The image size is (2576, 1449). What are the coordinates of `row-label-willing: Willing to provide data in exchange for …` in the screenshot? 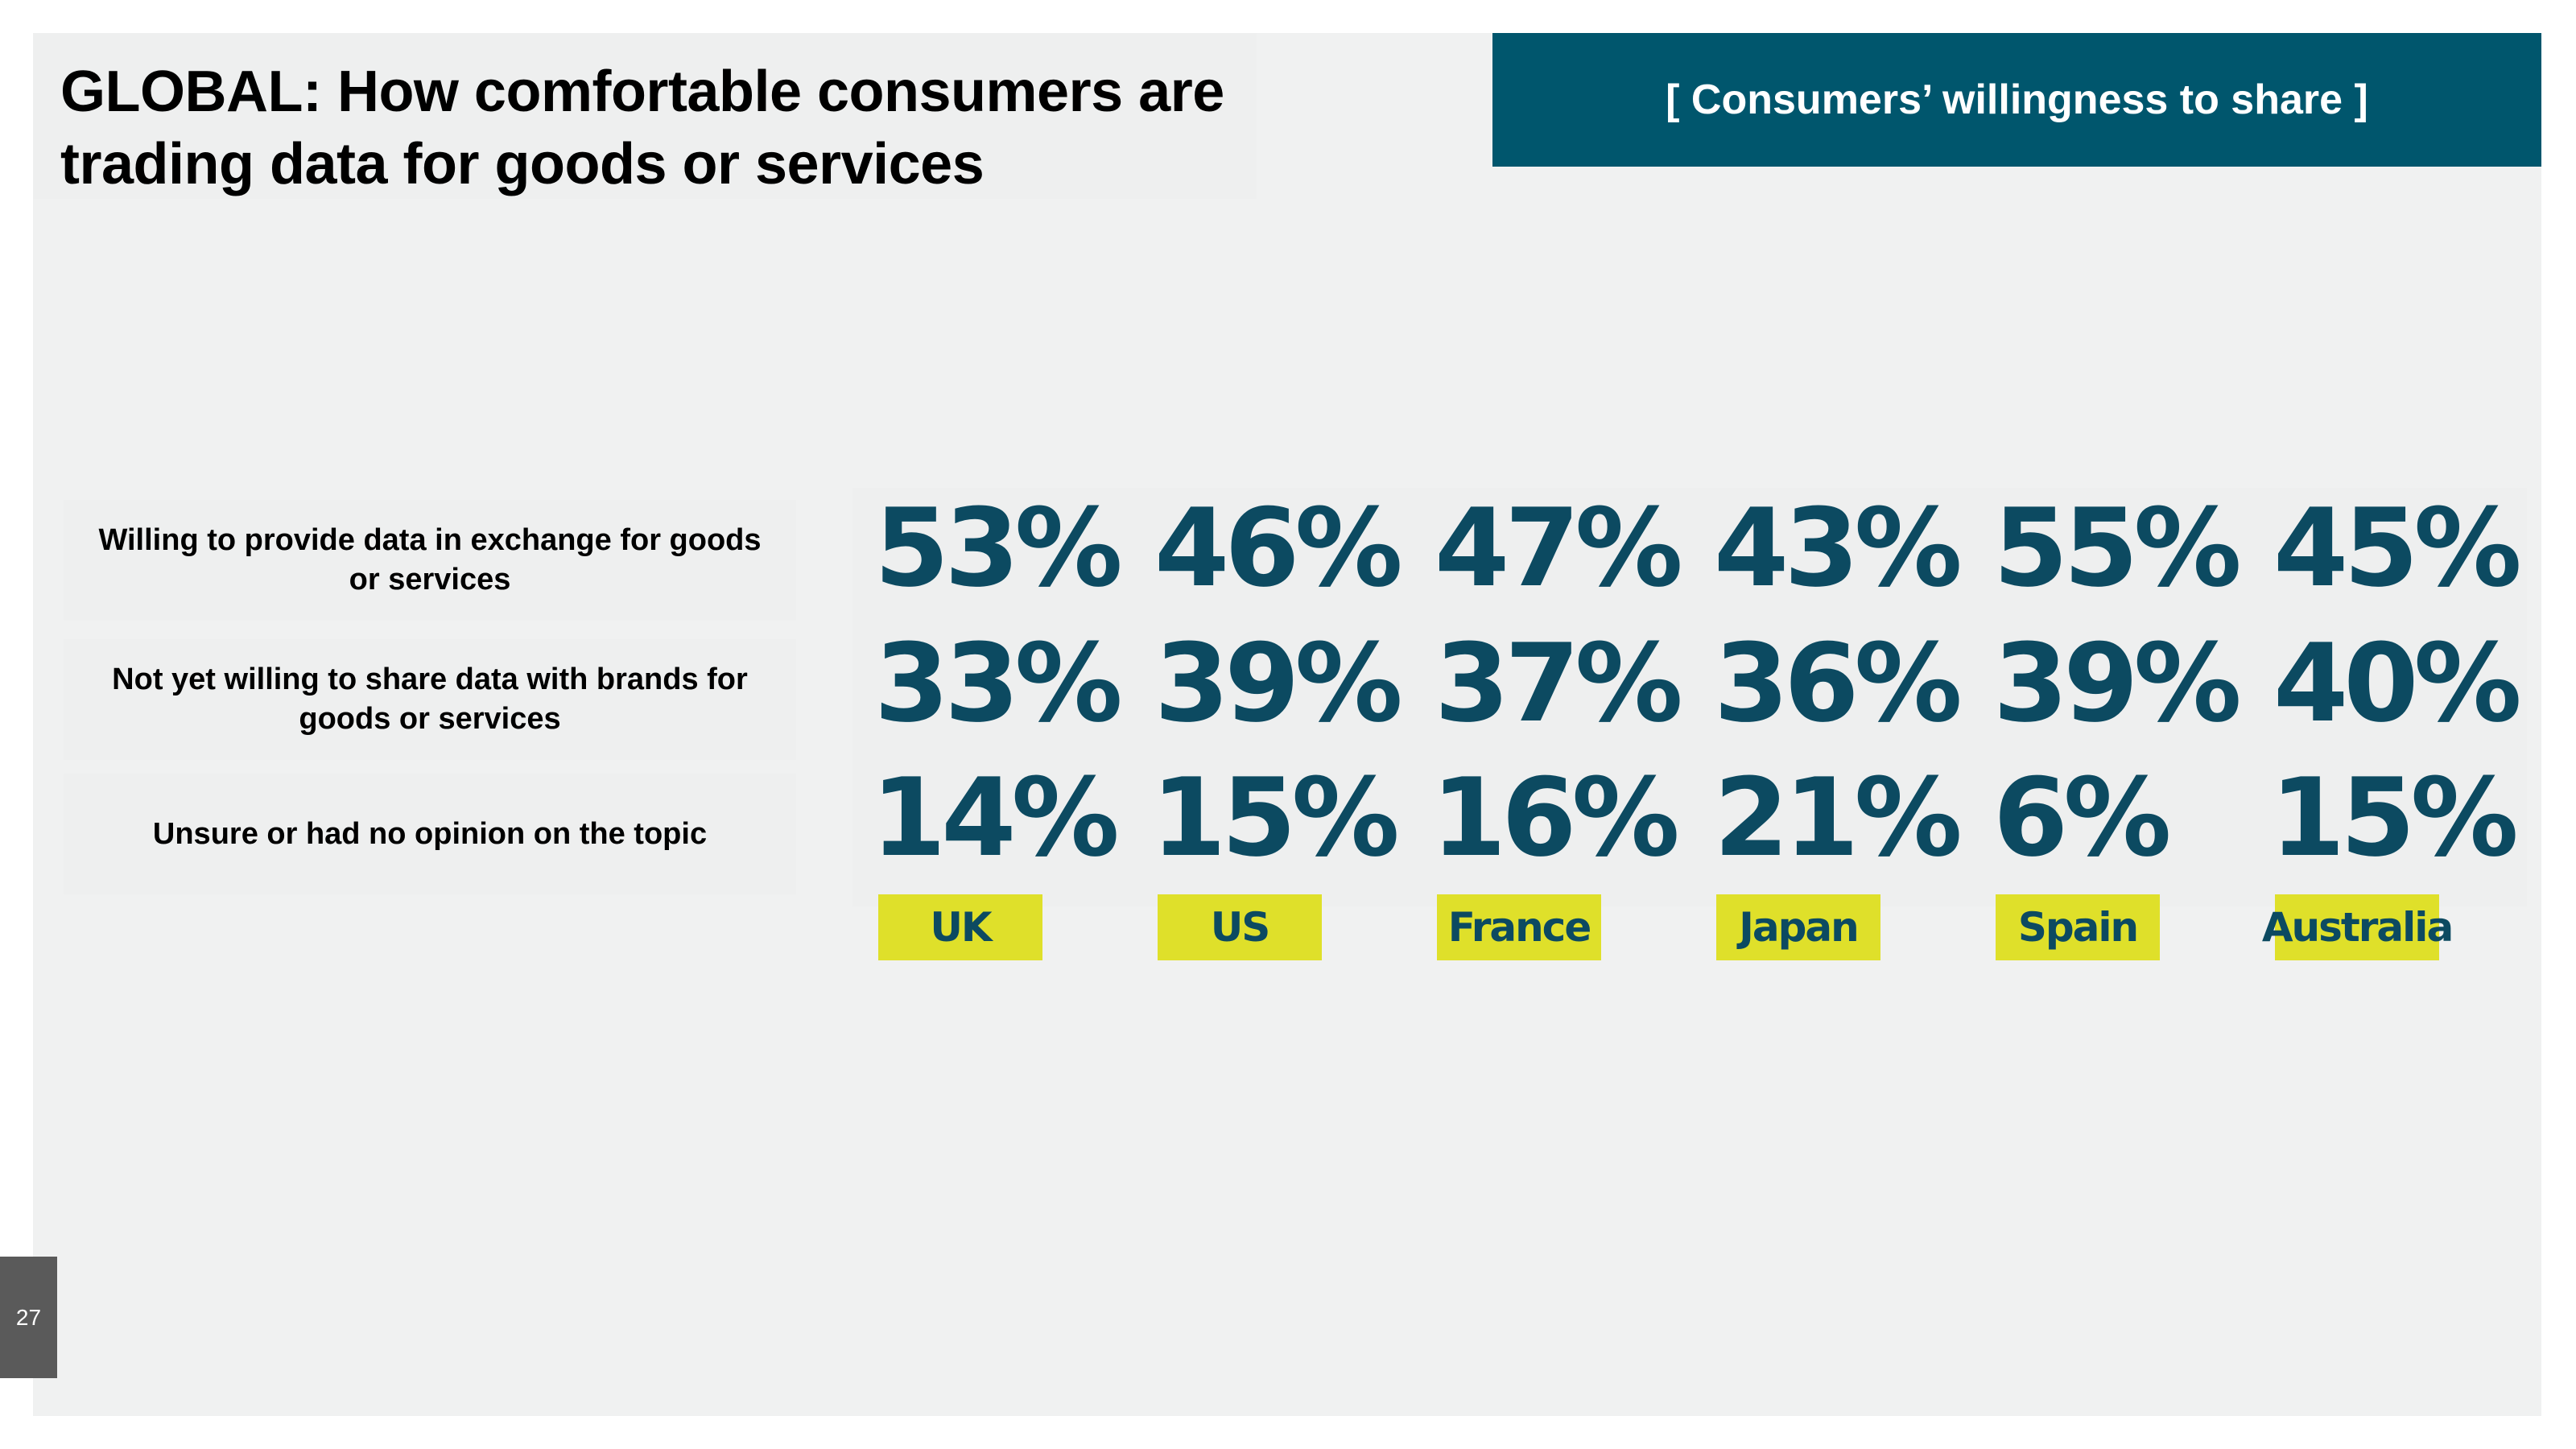 It's located at (430, 560).